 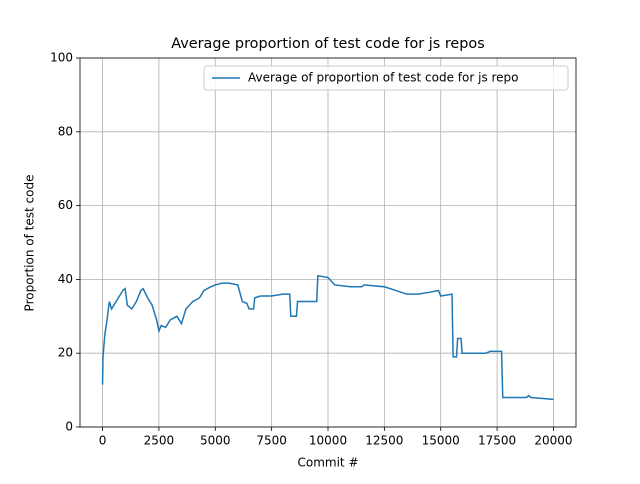 I want to click on y-tick-label: 100, so click(x=61, y=58).